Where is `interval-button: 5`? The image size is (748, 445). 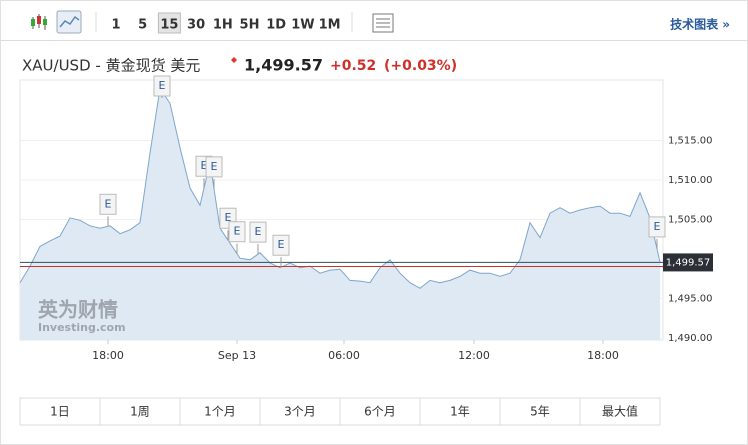 interval-button: 5 is located at coordinates (142, 25).